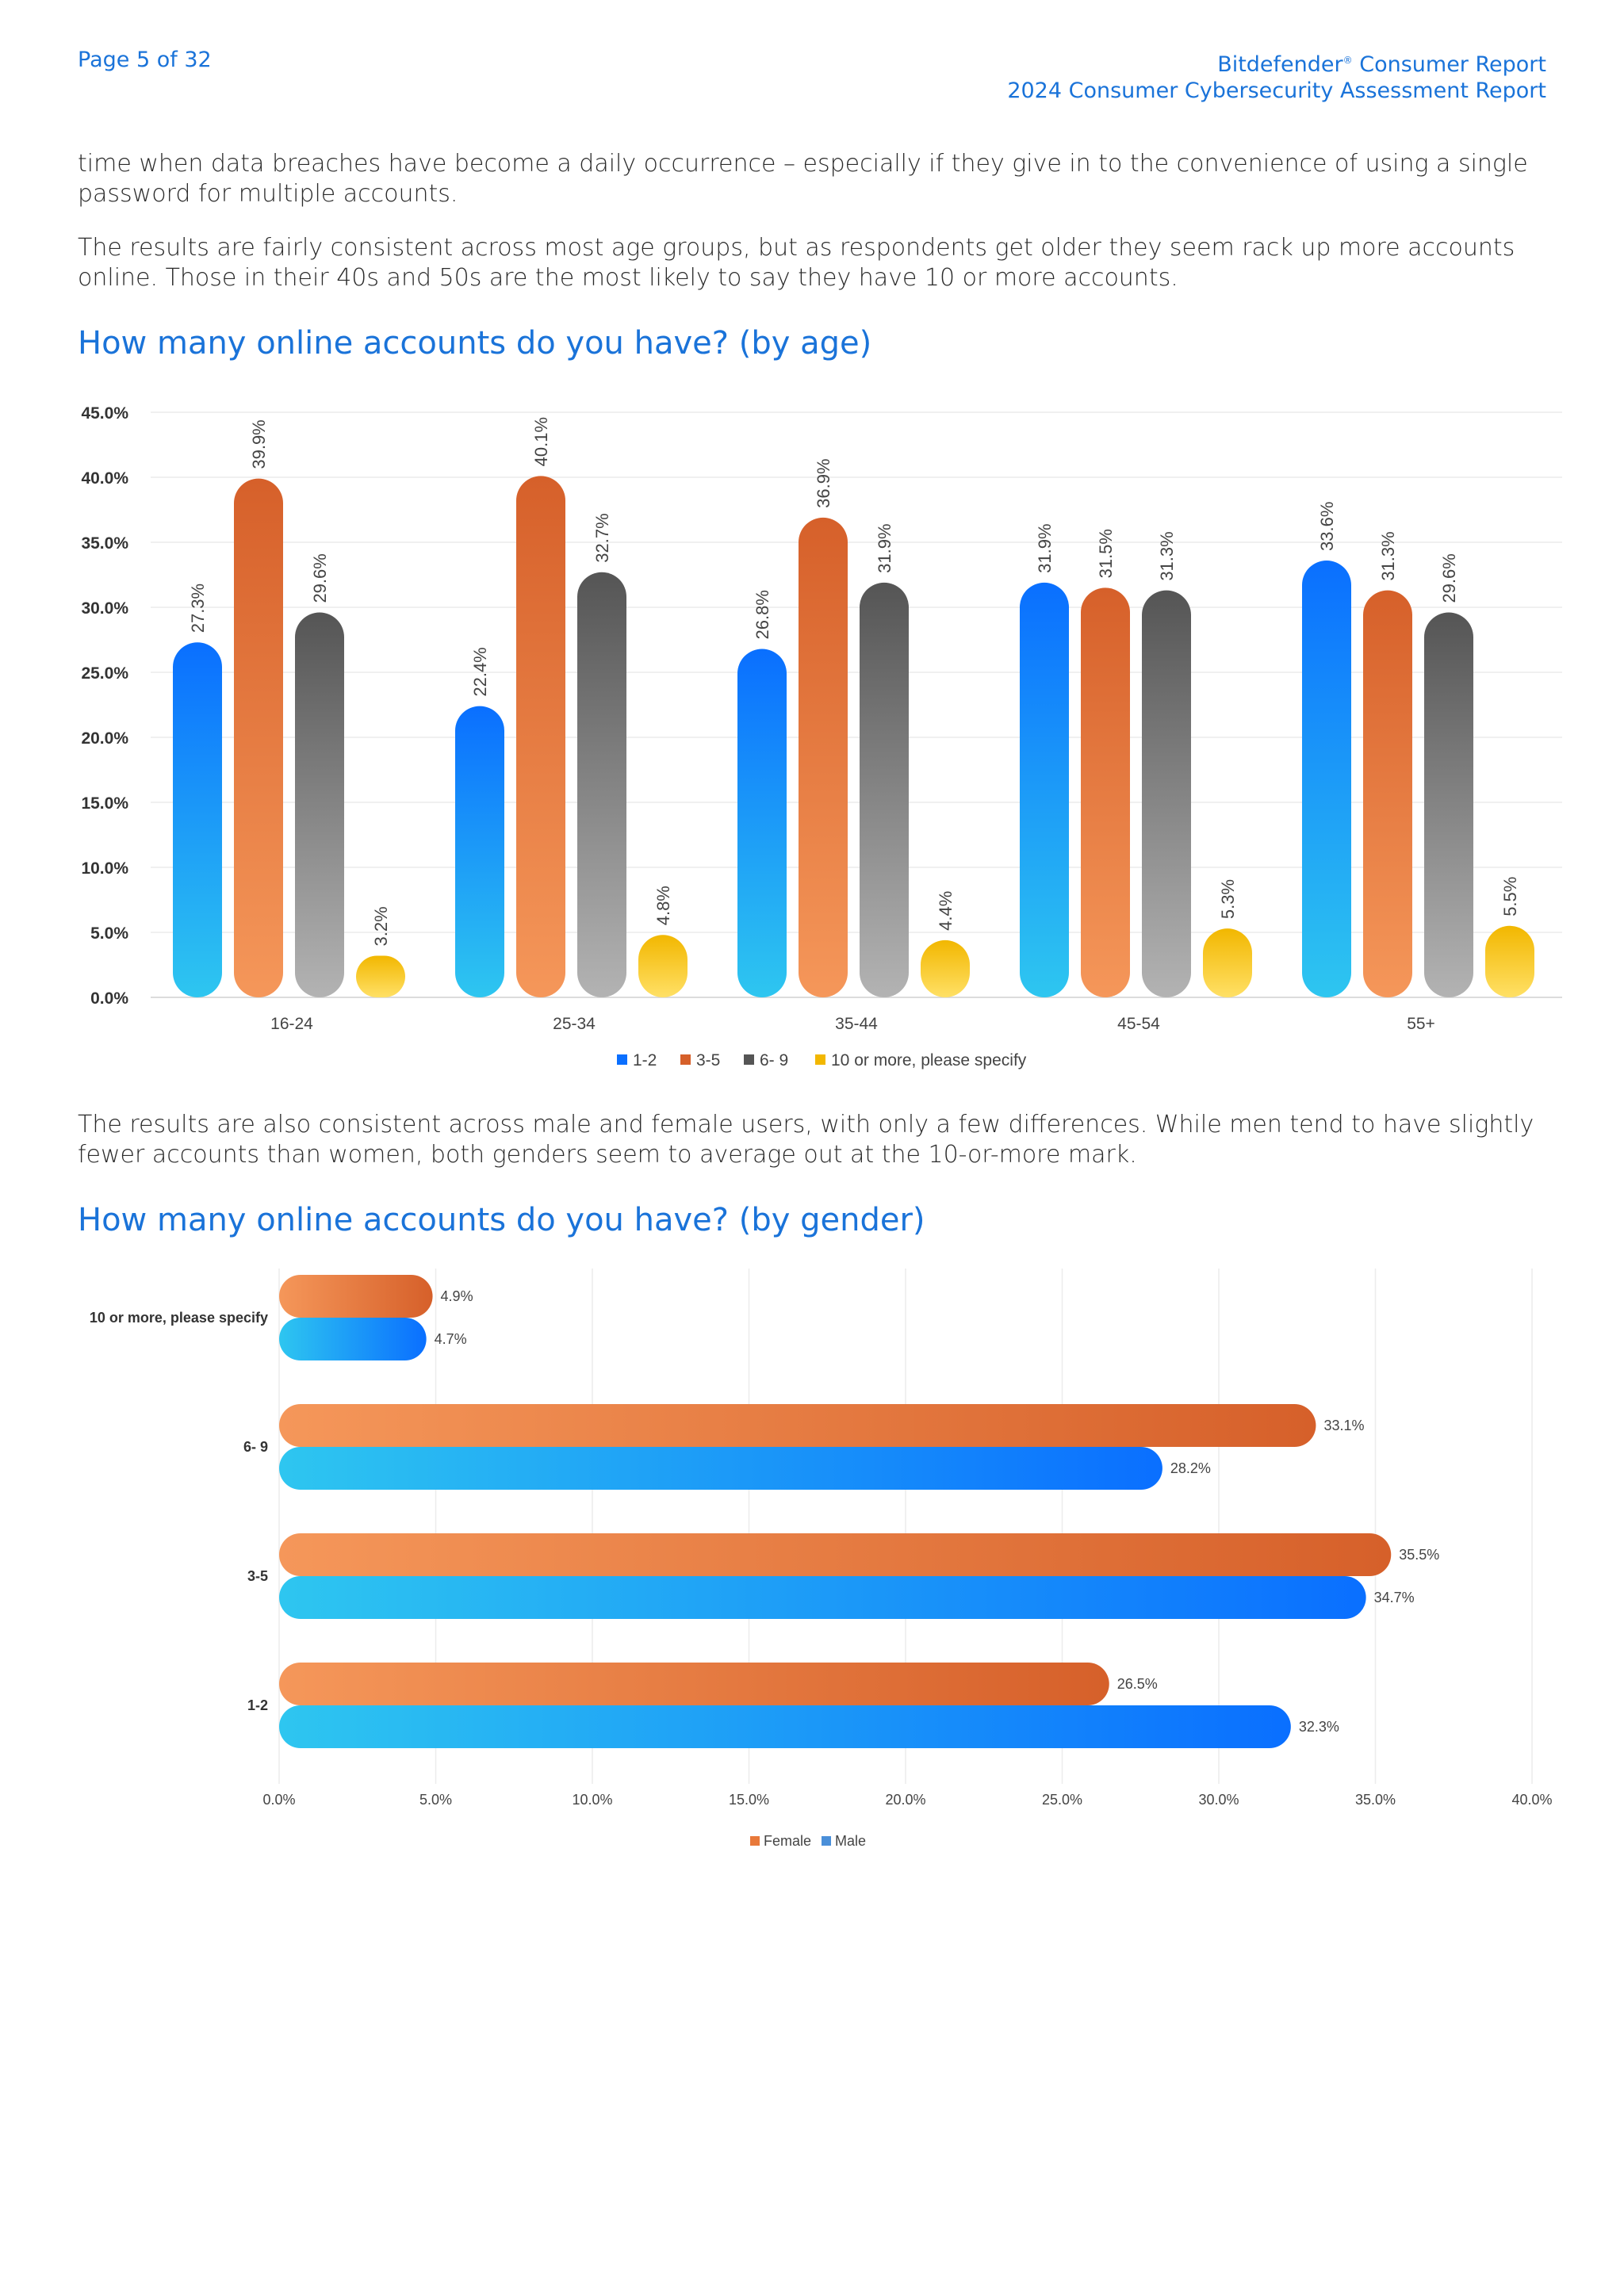 Image resolution: width=1624 pixels, height=2296 pixels. Describe the element at coordinates (179, 1318) in the screenshot. I see `y-tick-label: 10 or more, please specify` at that location.